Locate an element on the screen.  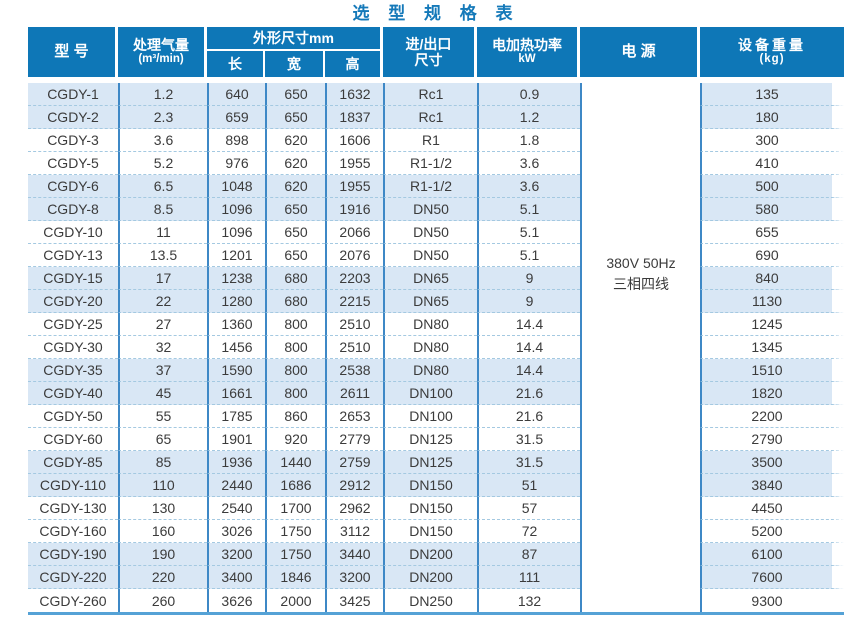
cell-weight: 1245 is located at coordinates (772, 324).